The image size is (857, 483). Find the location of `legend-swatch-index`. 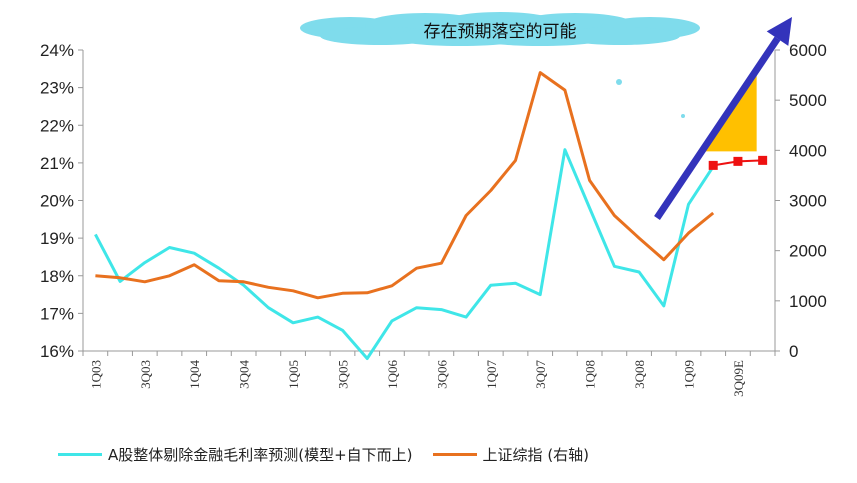

legend-swatch-index is located at coordinates (454, 454).